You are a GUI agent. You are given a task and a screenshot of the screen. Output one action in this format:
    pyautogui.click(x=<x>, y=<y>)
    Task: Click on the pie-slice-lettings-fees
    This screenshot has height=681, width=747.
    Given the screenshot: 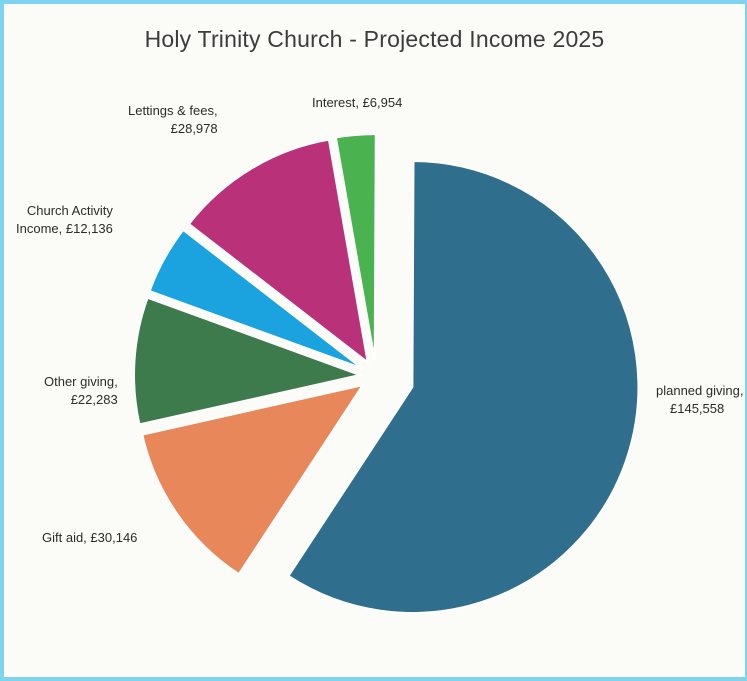 What is the action you would take?
    pyautogui.click(x=278, y=251)
    